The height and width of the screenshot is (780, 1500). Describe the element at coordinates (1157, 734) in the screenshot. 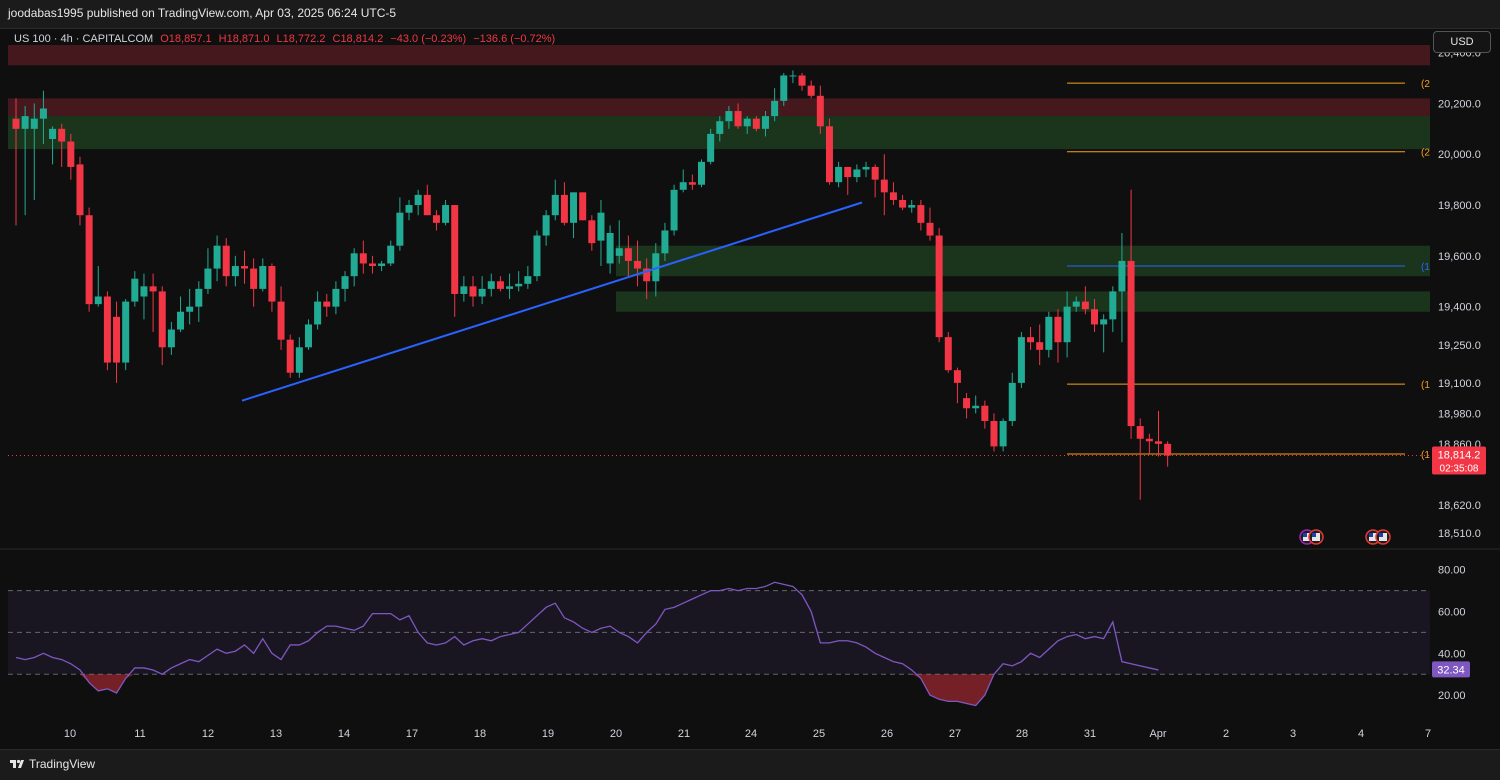

I see `time-tick-label: Apr` at that location.